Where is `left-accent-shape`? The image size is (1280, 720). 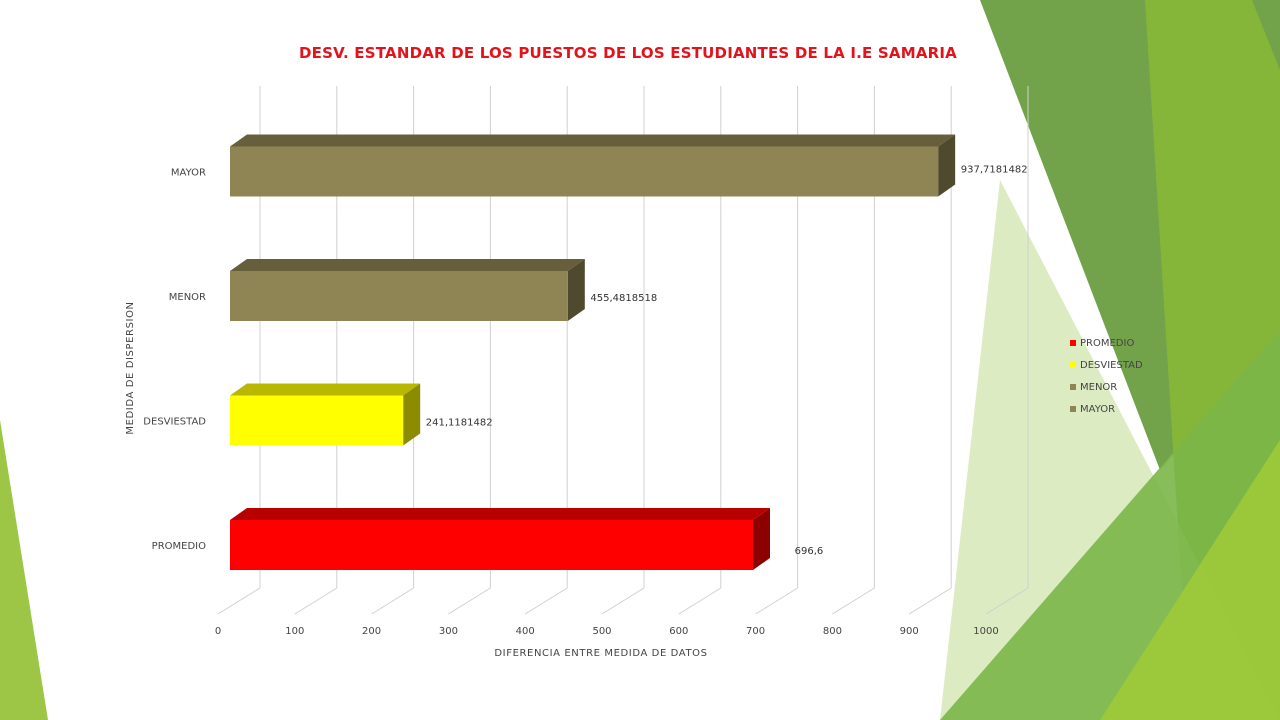
left-accent-shape is located at coordinates (24, 570).